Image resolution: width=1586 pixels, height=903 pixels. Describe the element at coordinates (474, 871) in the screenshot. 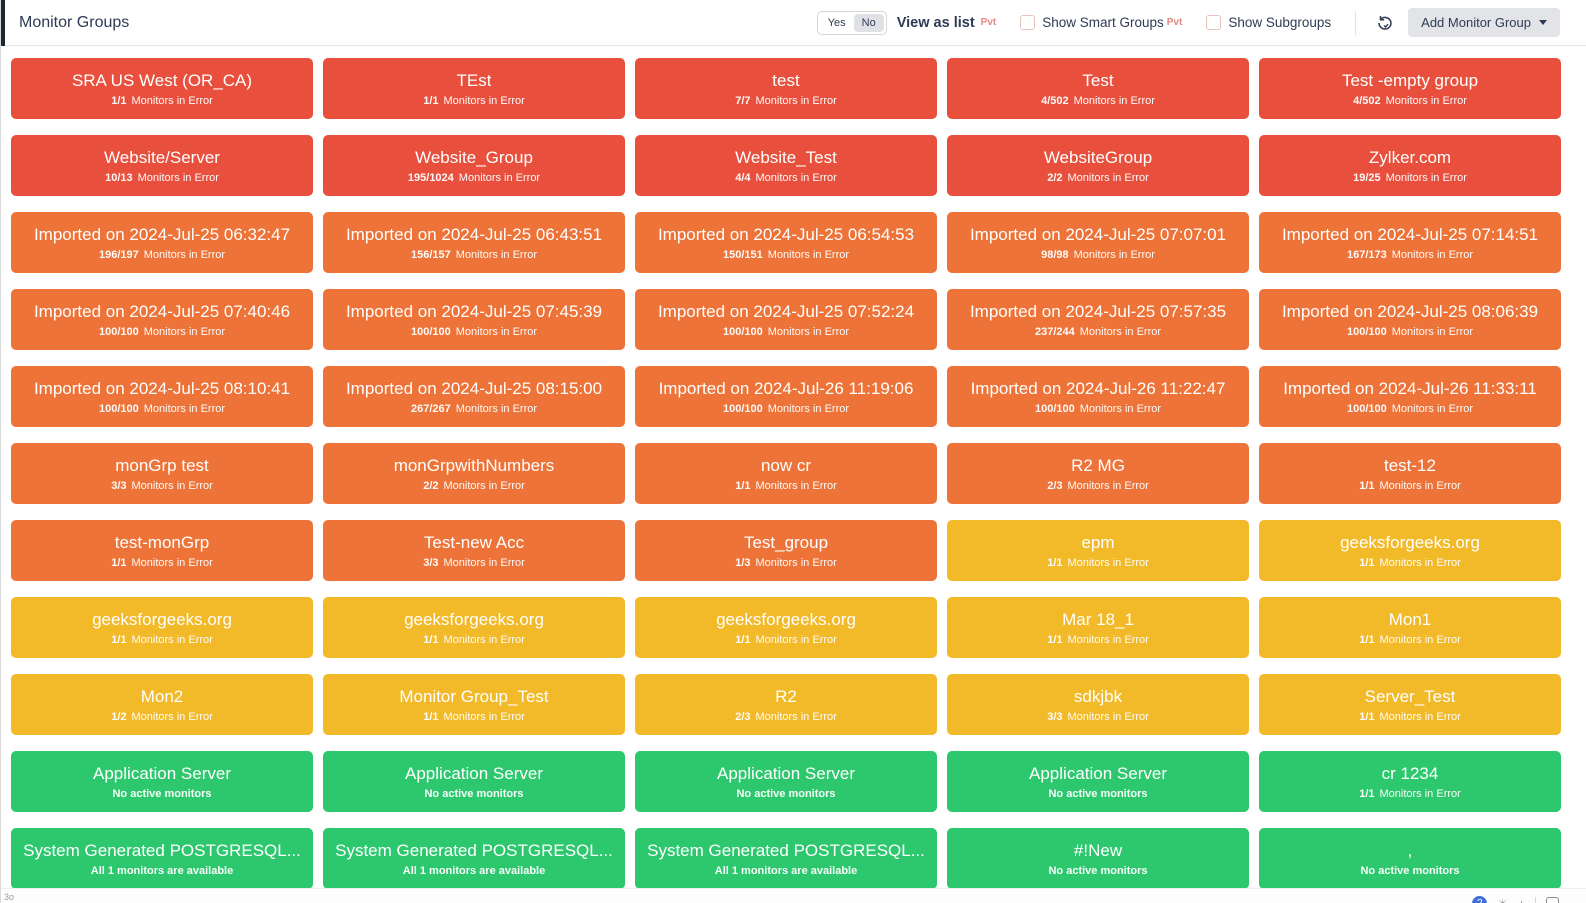

I see `monitor-group-status: All 1 monitors are available` at that location.